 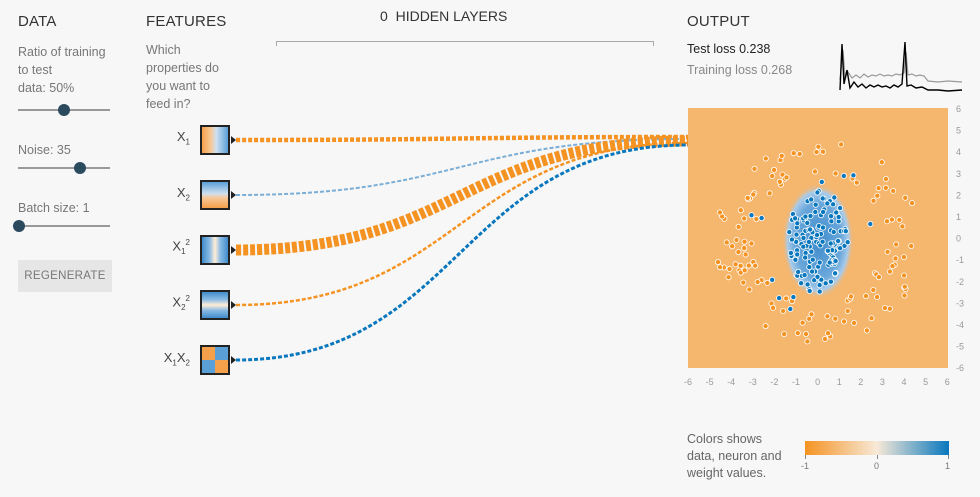 What do you see at coordinates (960, 368) in the screenshot?
I see `y-tick-label: -6` at bounding box center [960, 368].